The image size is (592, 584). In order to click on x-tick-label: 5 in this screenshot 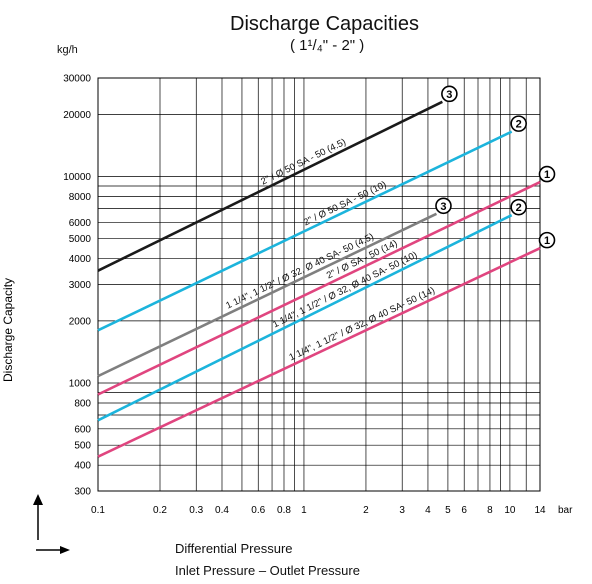, I will do `click(448, 510)`.